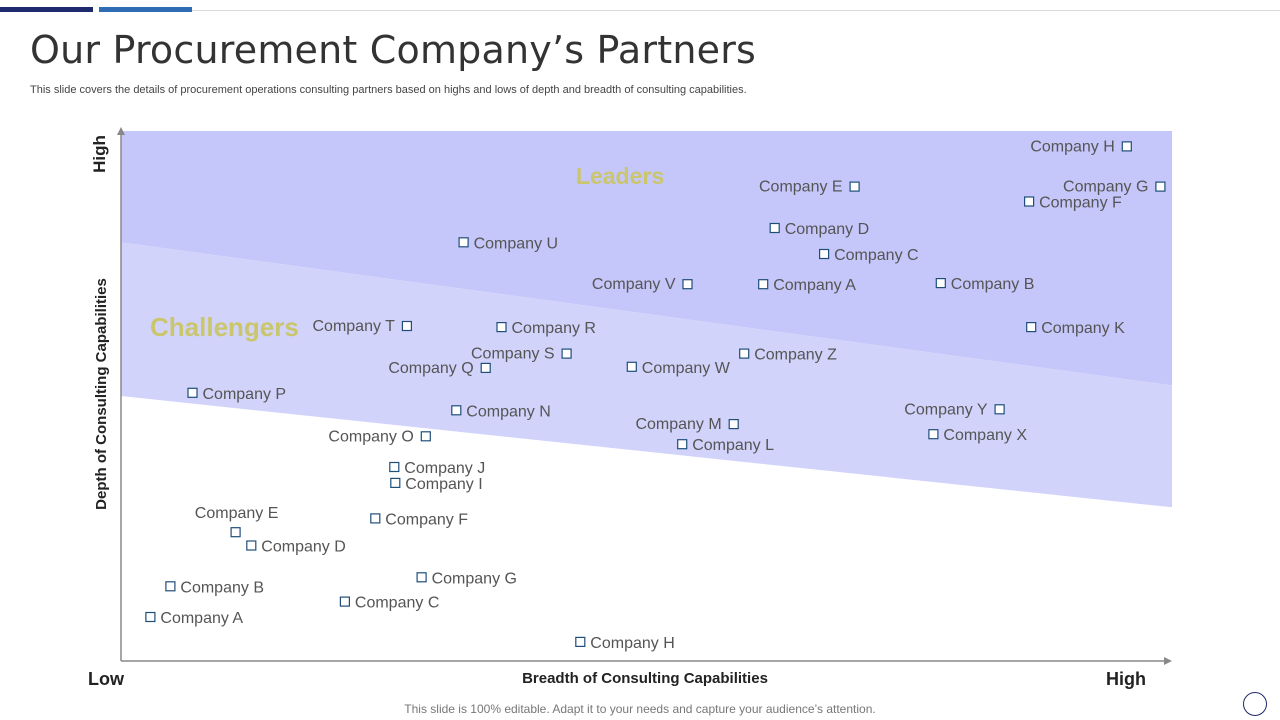 Image resolution: width=1280 pixels, height=720 pixels. What do you see at coordinates (245, 394) in the screenshot?
I see `point-label: Company P` at bounding box center [245, 394].